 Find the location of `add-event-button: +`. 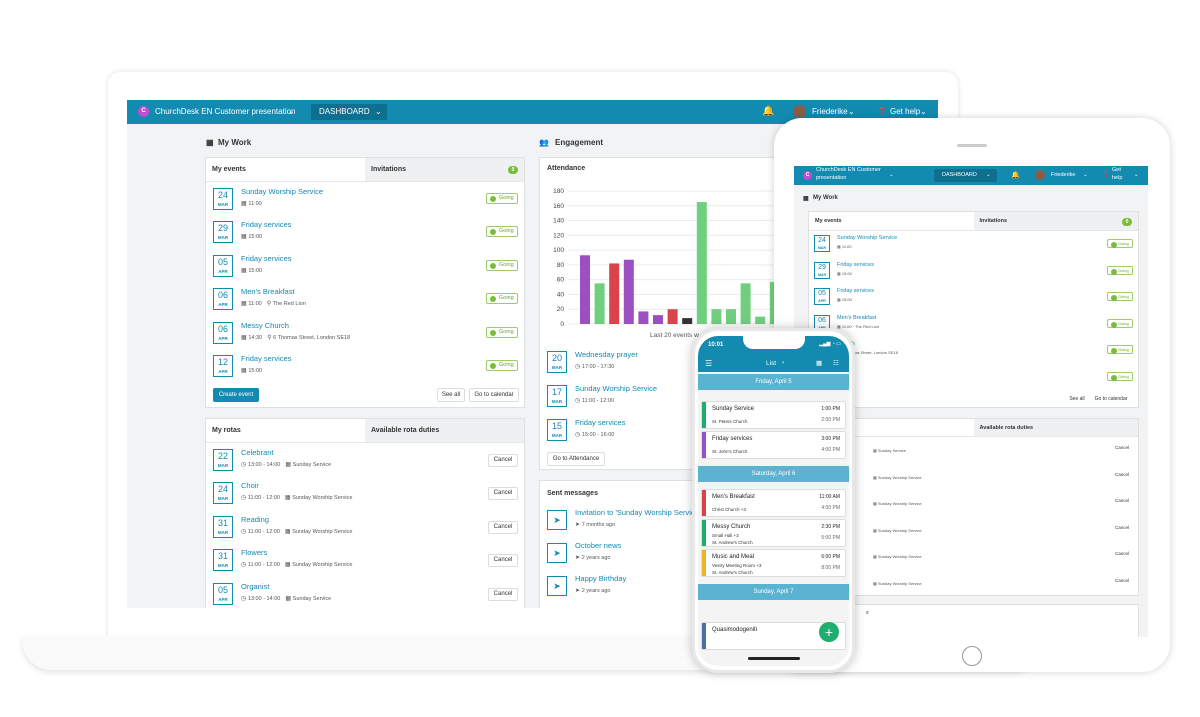

add-event-button: + is located at coordinates (829, 632).